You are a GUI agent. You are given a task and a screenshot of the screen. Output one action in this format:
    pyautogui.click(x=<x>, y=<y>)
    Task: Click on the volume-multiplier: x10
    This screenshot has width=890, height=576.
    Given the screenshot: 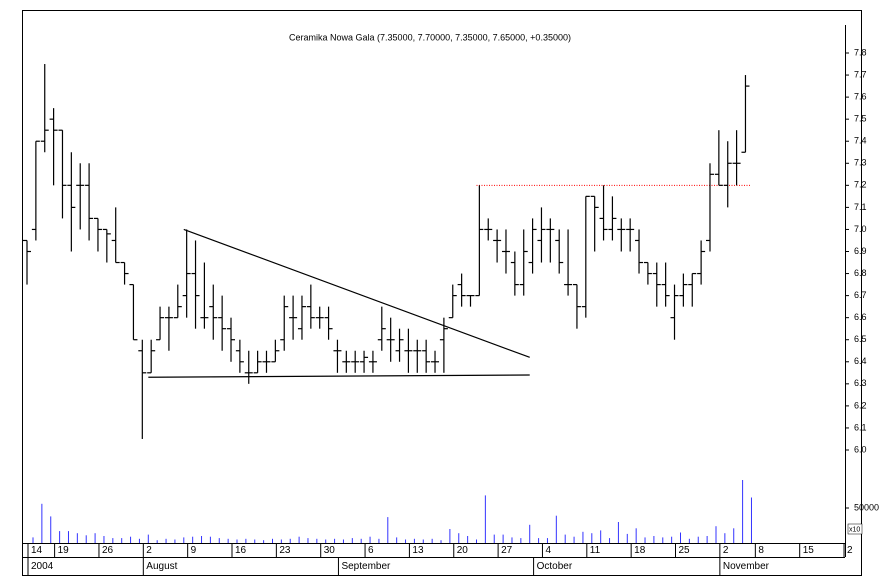 What is the action you would take?
    pyautogui.click(x=854, y=529)
    